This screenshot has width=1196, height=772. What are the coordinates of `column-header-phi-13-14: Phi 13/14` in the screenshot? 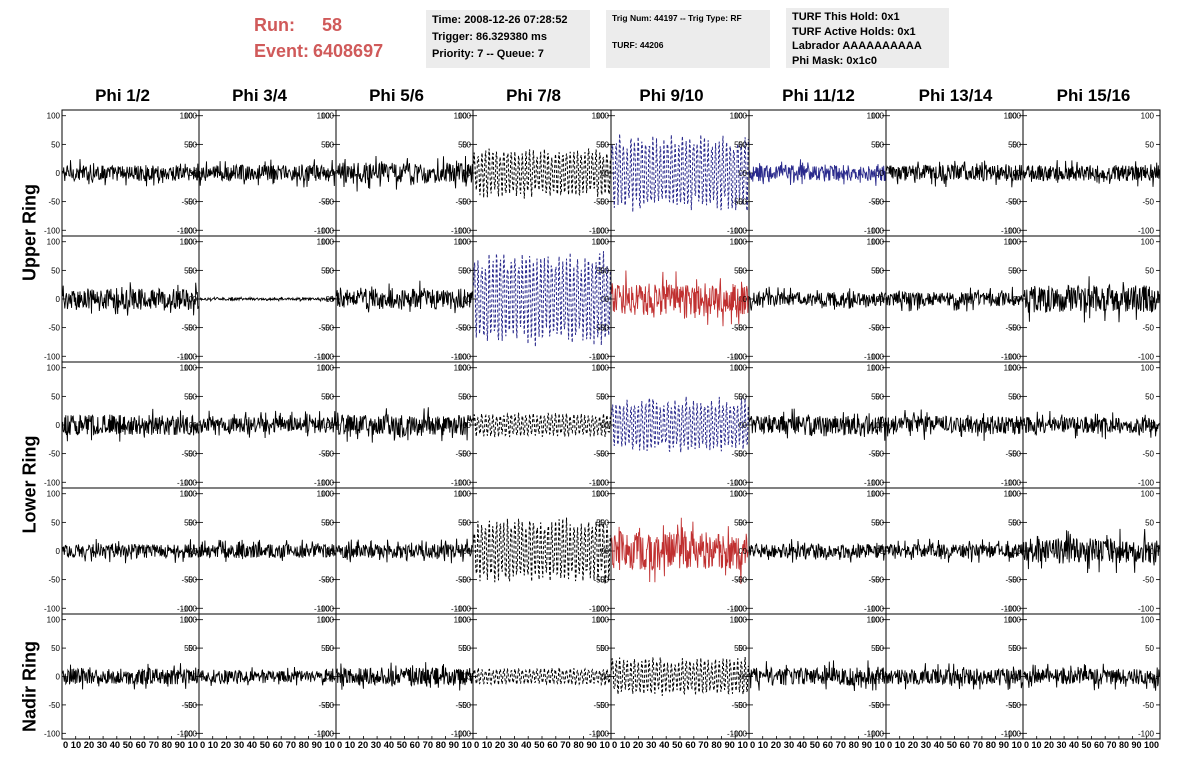 It's located at (955, 95).